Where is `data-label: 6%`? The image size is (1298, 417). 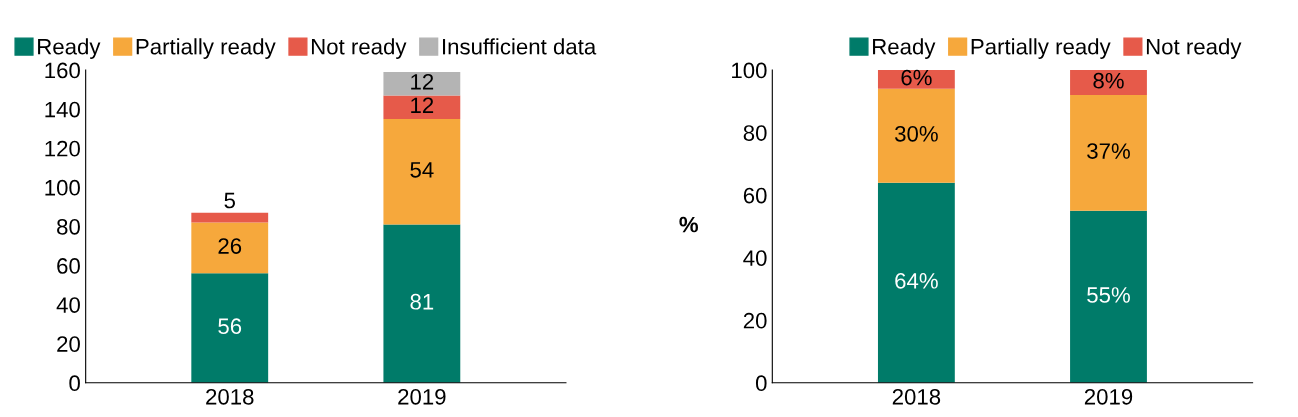 data-label: 6% is located at coordinates (916, 77).